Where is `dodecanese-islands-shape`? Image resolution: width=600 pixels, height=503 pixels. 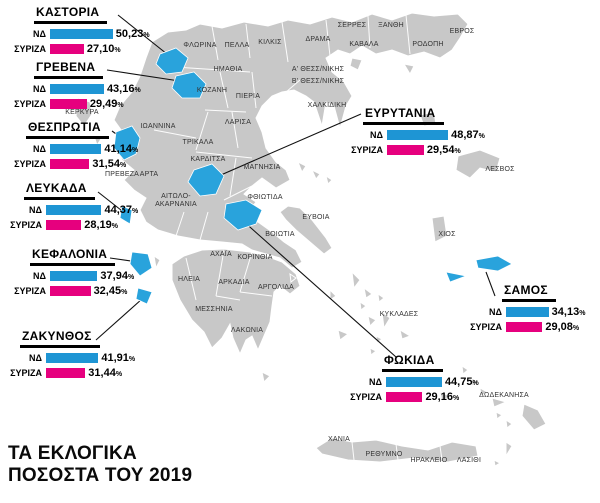 dodecanese-islands-shape is located at coordinates (493, 415).